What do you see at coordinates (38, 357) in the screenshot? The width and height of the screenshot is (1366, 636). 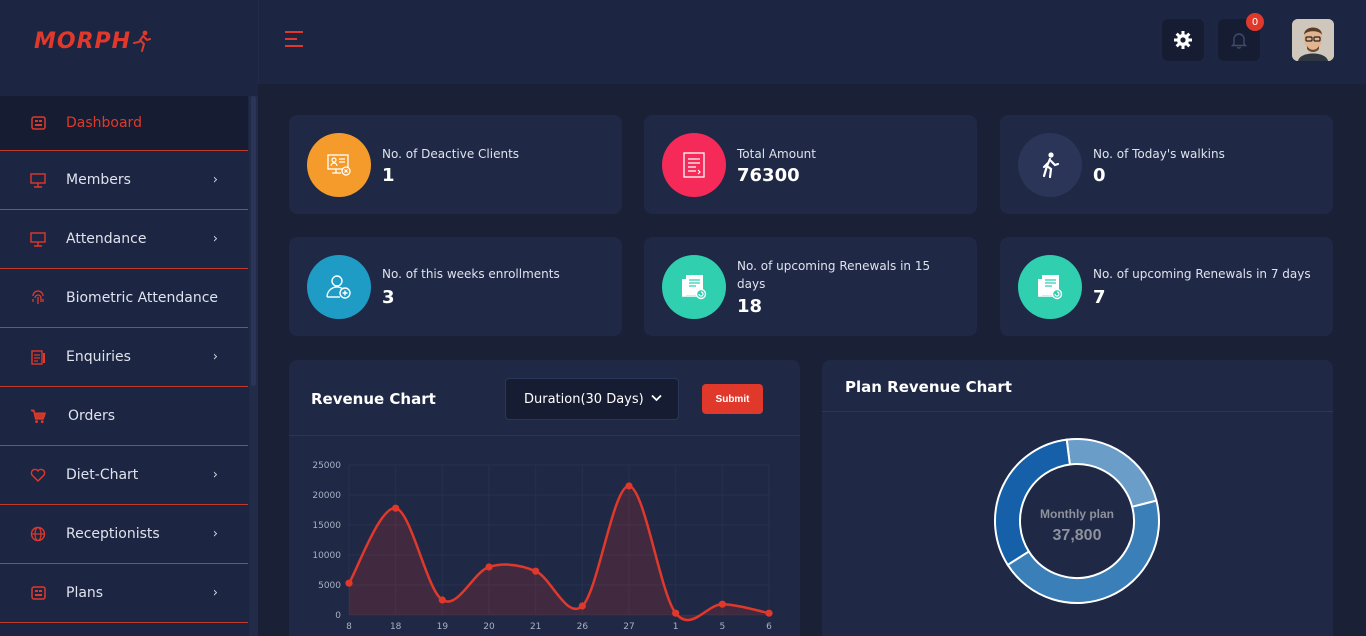 I see `clipboard-icon` at bounding box center [38, 357].